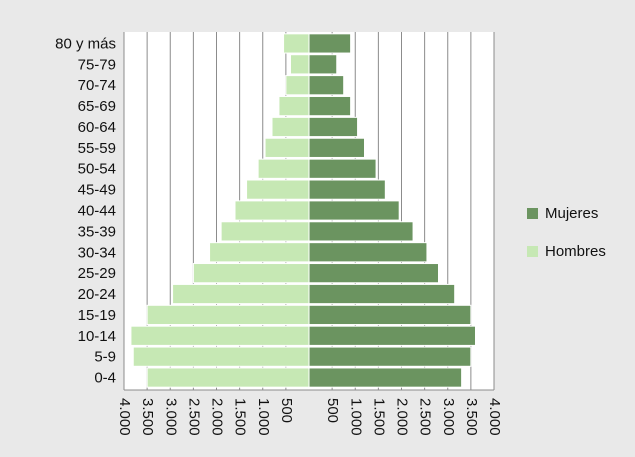 This screenshot has width=635, height=457. Describe the element at coordinates (97, 231) in the screenshot. I see `category-label: 35-39` at that location.